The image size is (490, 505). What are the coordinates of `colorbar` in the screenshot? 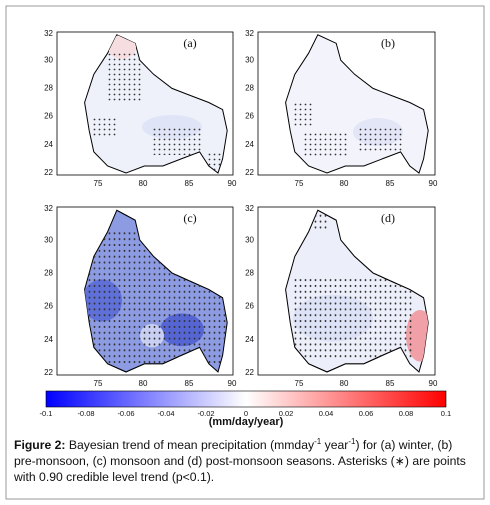 It's located at (246, 399).